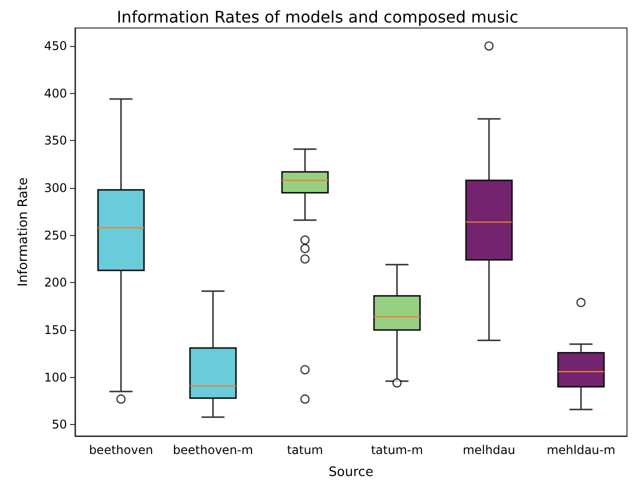 Image resolution: width=635 pixels, height=484 pixels. Describe the element at coordinates (305, 450) in the screenshot. I see `x-tick-label: tatum` at that location.